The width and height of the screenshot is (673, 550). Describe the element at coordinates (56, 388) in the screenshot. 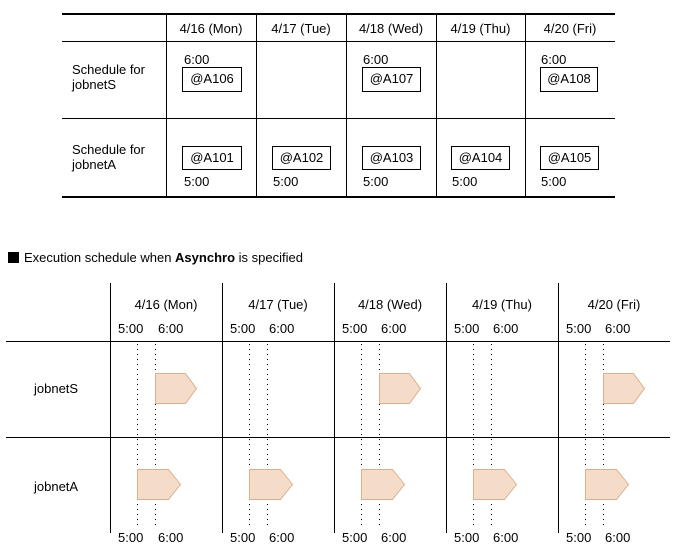

I see `timeline-row-label: jobnetS` at that location.